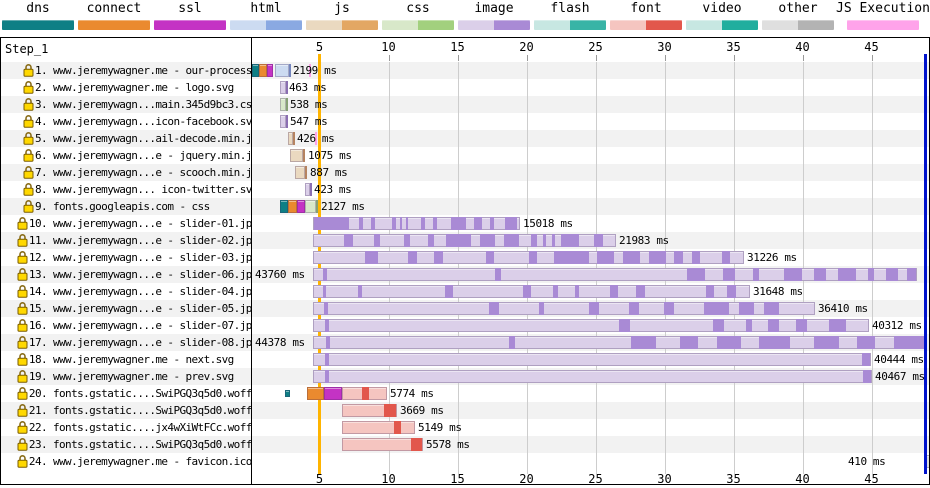  I want to click on request-row: 8. www.jeremywagn... icon-twitter.svg, so click(126, 189).